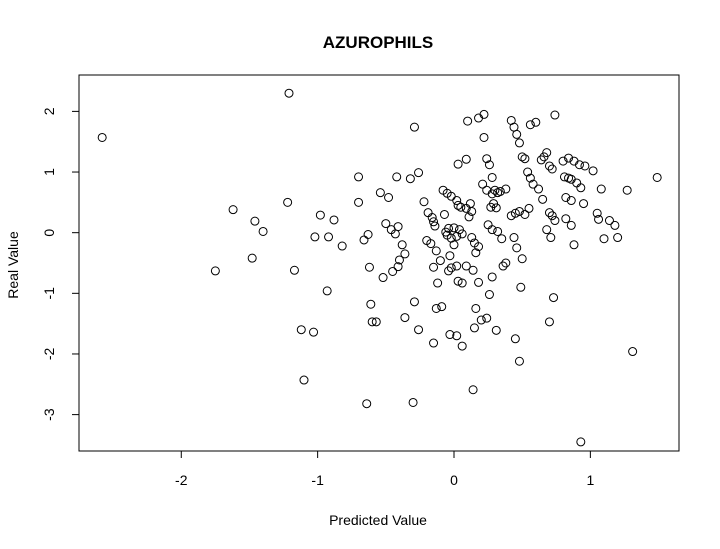 The height and width of the screenshot is (549, 720). Describe the element at coordinates (49, 172) in the screenshot. I see `y-tick-label: 1` at that location.